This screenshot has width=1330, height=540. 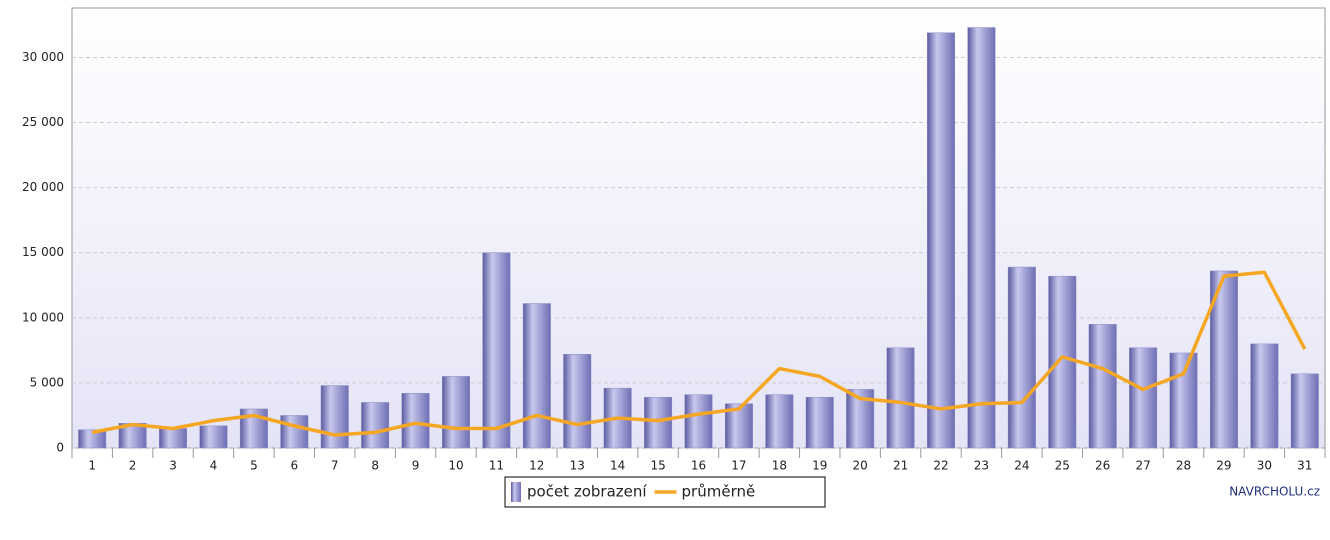 What do you see at coordinates (981, 466) in the screenshot?
I see `x-tick-label: 23` at bounding box center [981, 466].